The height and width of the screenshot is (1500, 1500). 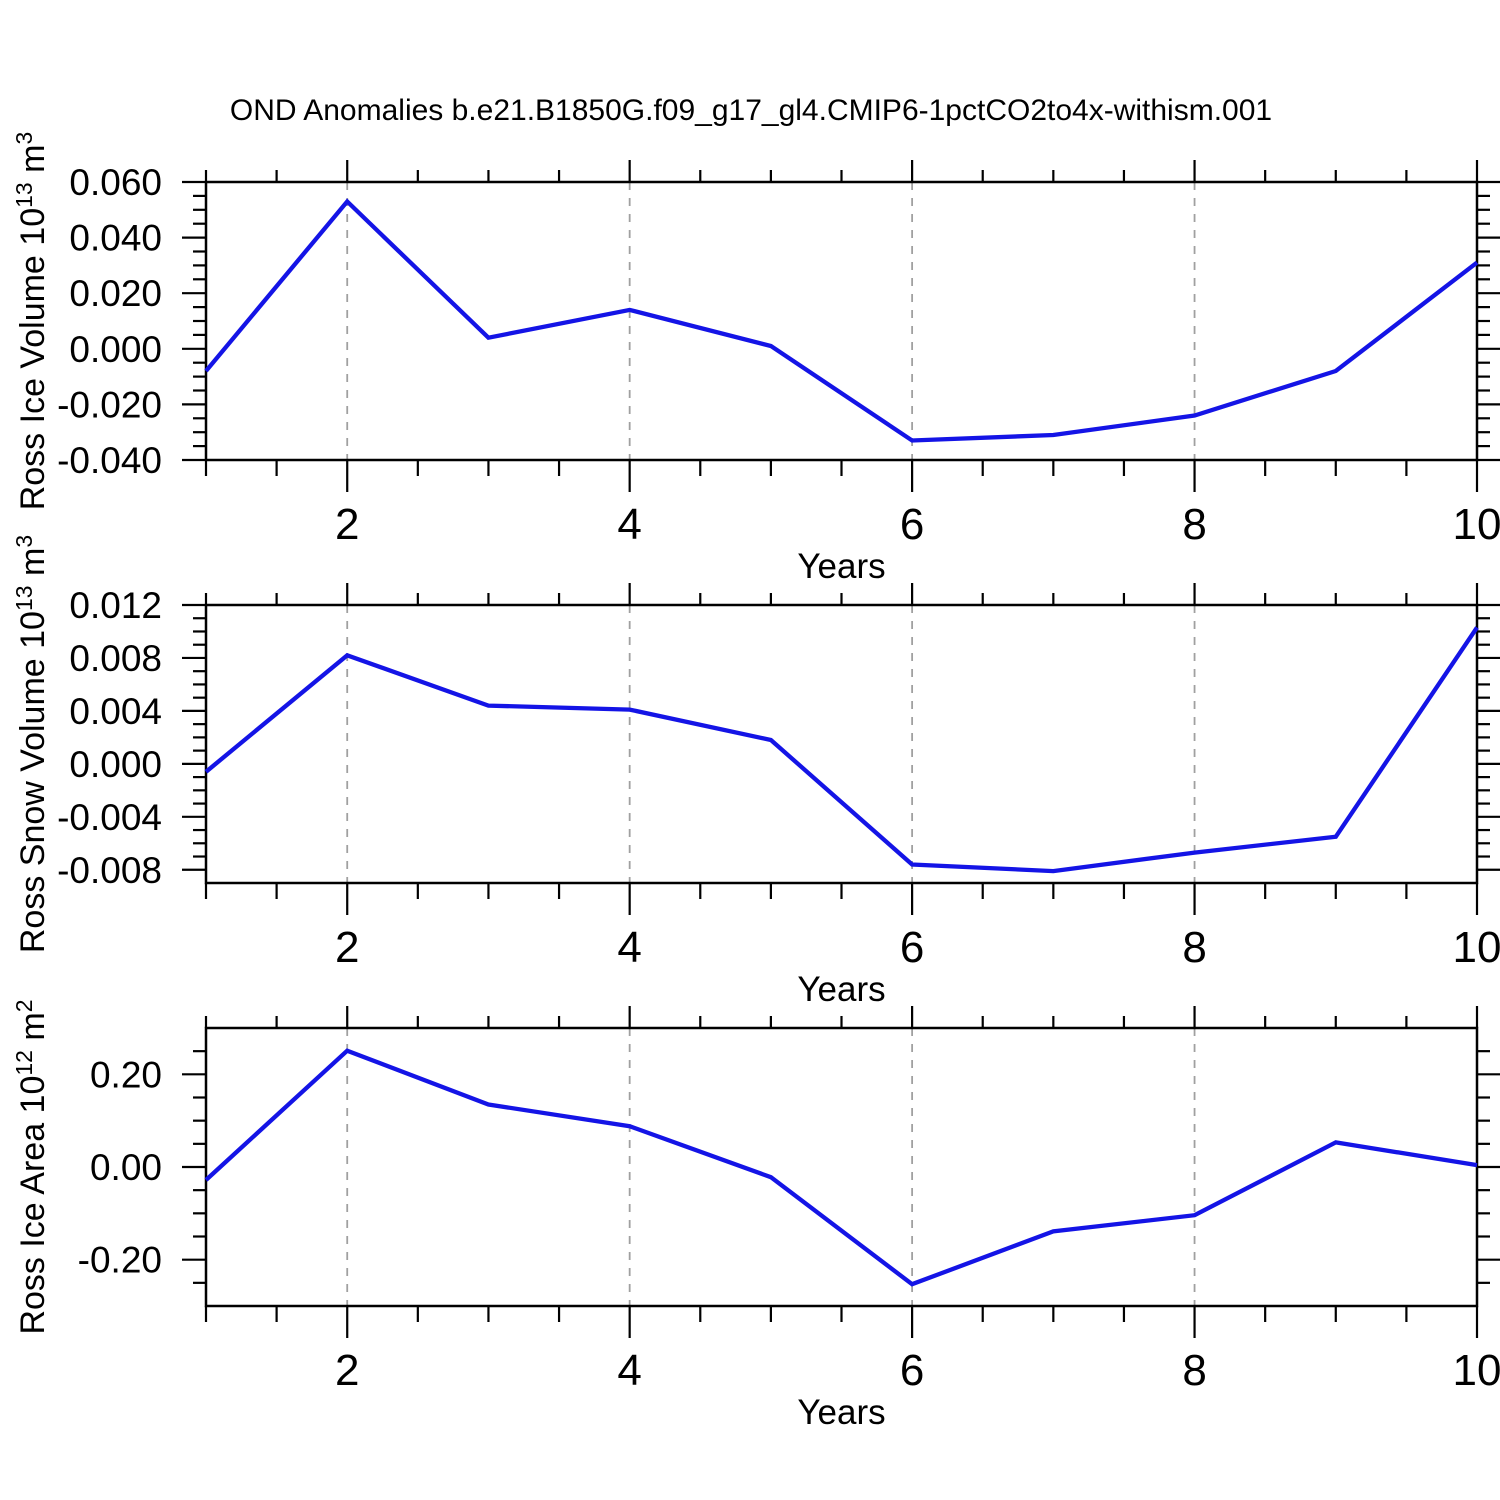 I want to click on y-tick-label: -0.20, so click(x=120, y=1260).